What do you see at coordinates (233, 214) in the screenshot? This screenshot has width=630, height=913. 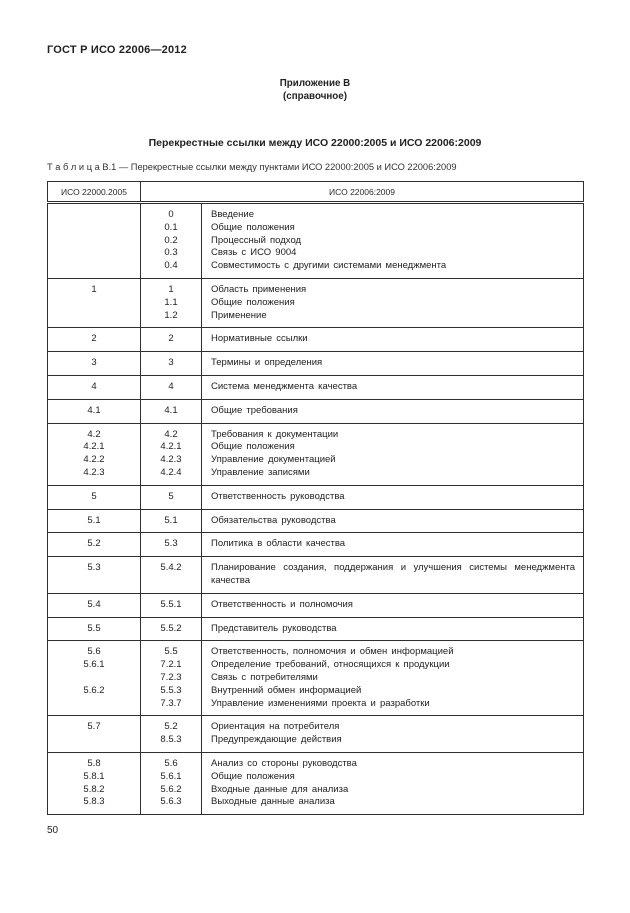 I see `cell-line: Введение` at bounding box center [233, 214].